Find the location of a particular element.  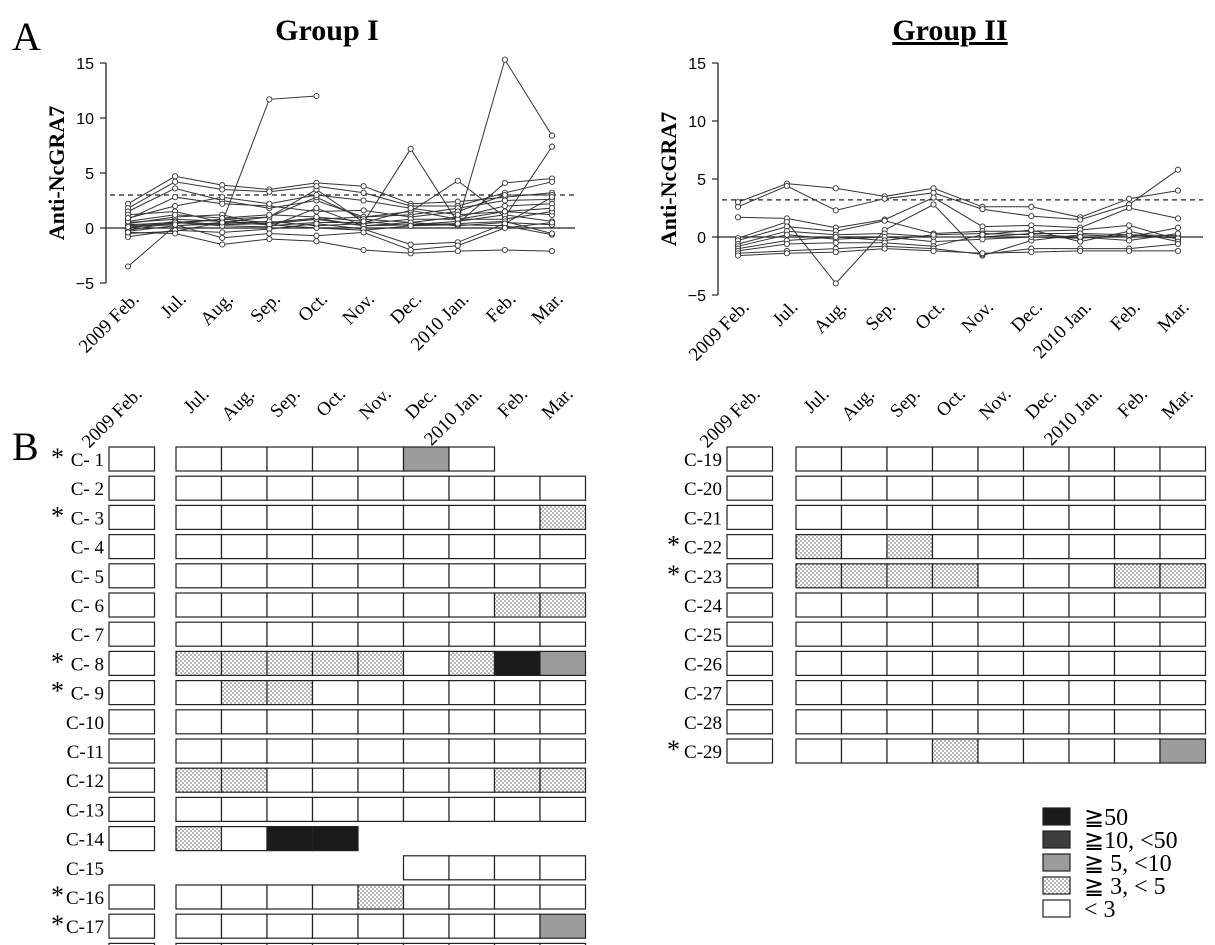

month-header: Mar. is located at coordinates (558, 404).